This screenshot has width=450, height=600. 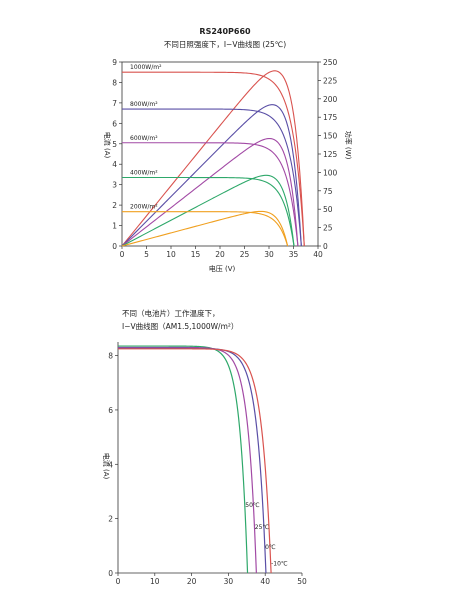 What do you see at coordinates (114, 226) in the screenshot?
I see `chart1-y-tick-label: 1` at bounding box center [114, 226].